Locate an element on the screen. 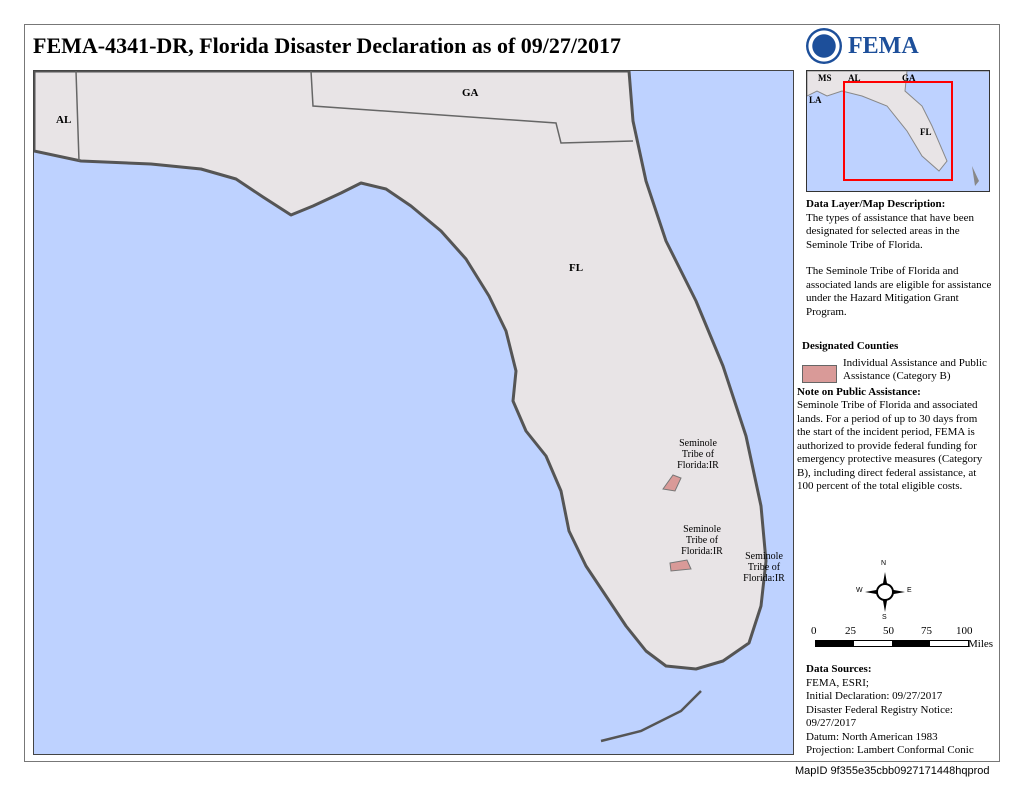 The height and width of the screenshot is (812, 1024). inset-map: MS AL GA LA FL is located at coordinates (898, 131).